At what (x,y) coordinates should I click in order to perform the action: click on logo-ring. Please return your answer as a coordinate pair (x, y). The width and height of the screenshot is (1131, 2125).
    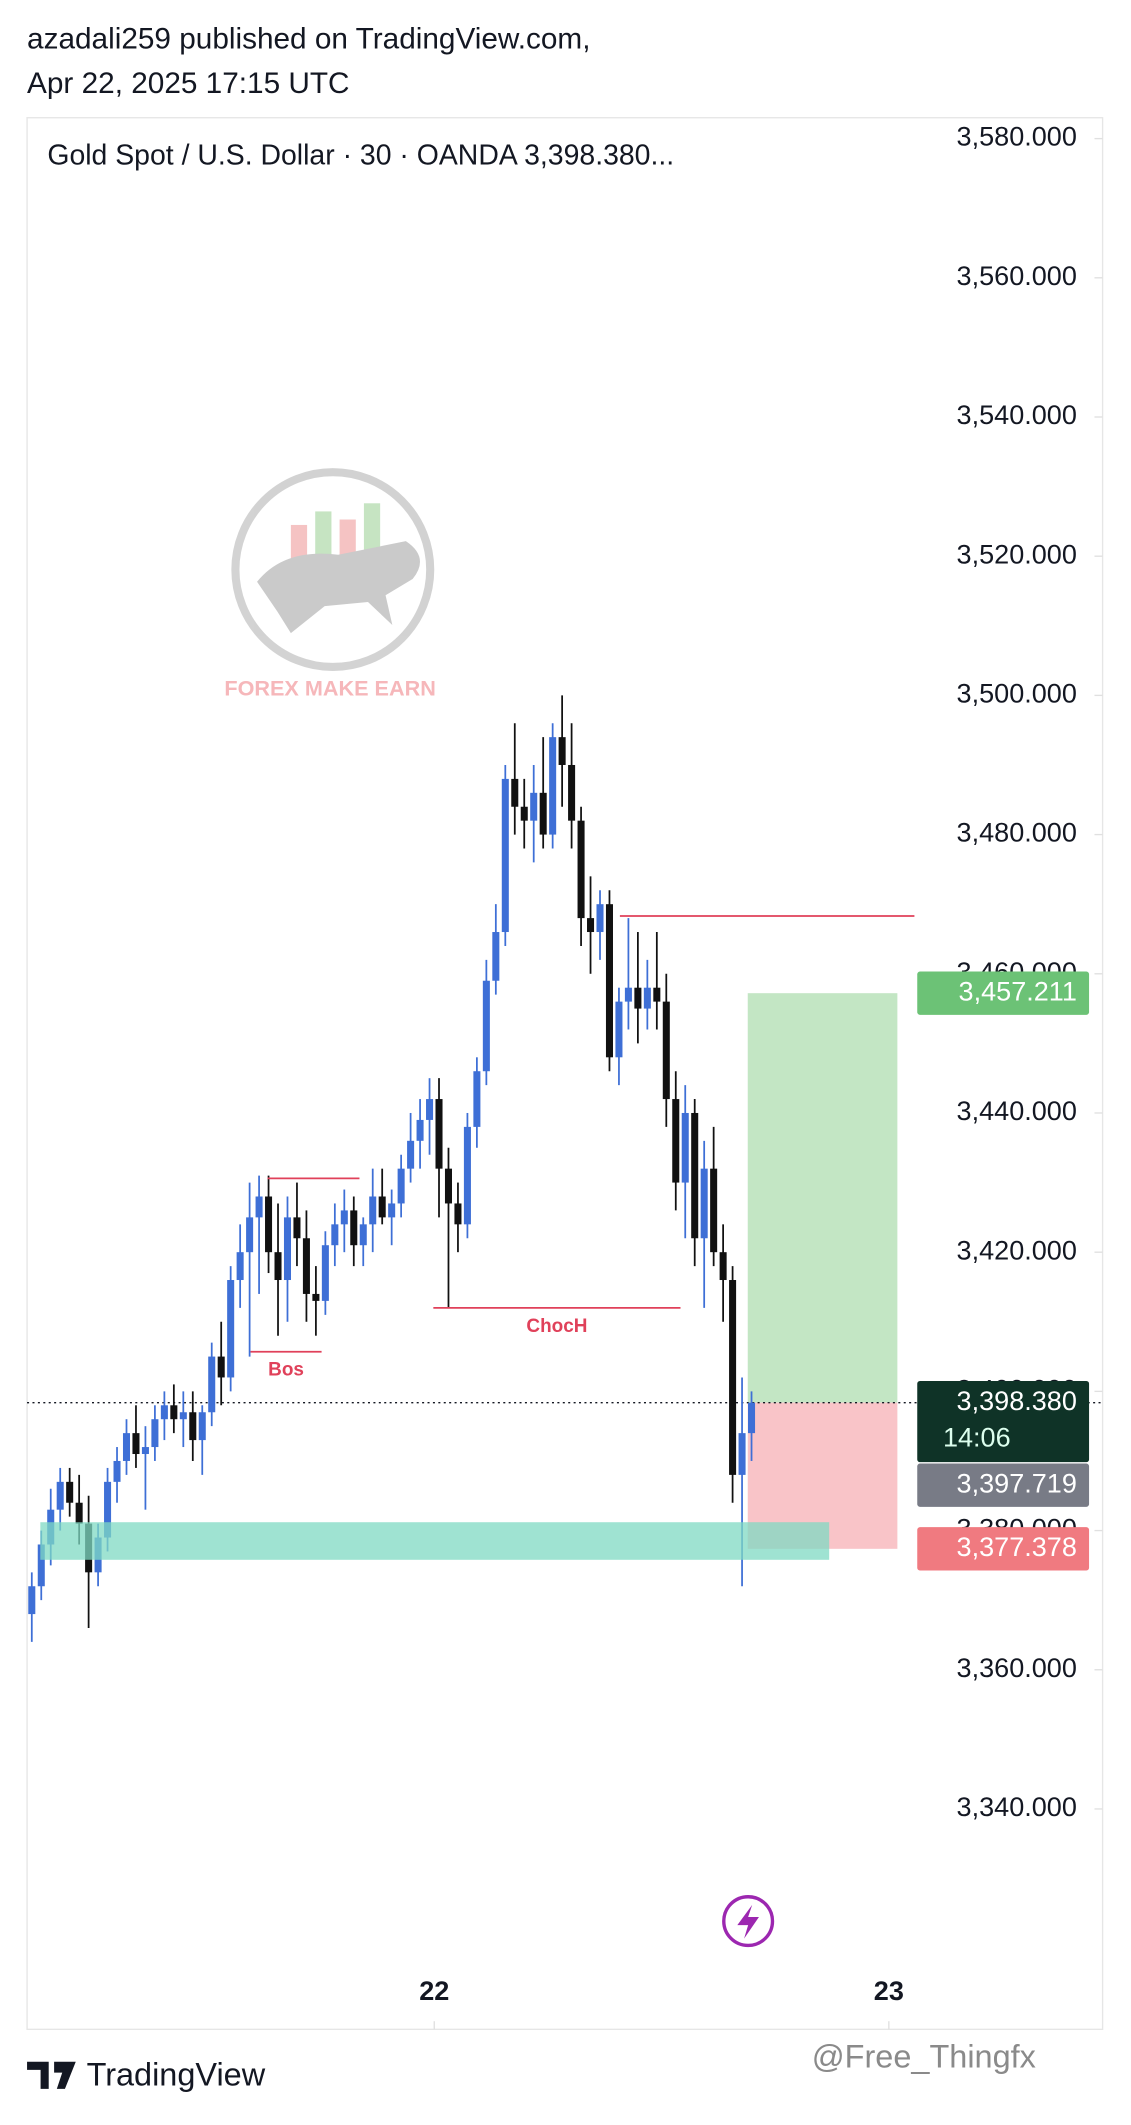
    Looking at the image, I should click on (333, 570).